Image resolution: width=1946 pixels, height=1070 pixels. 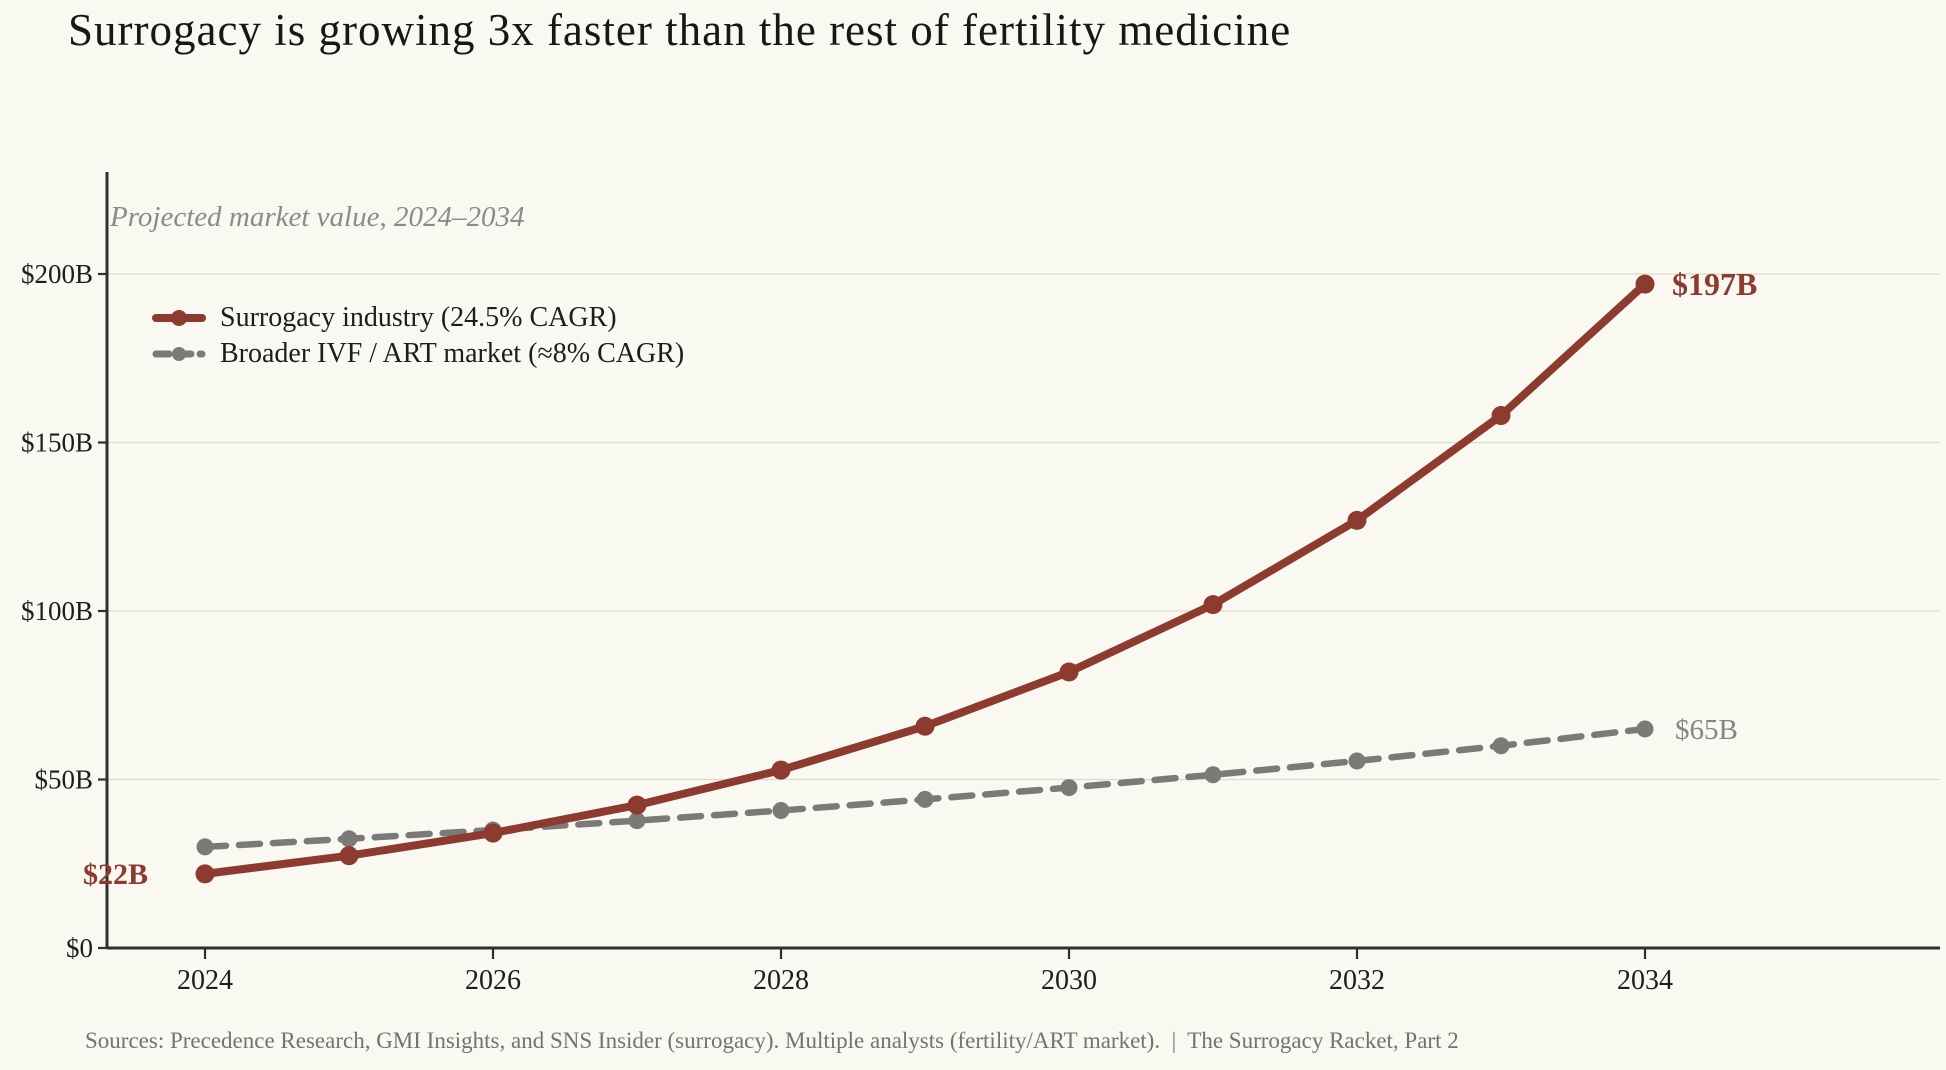 I want to click on chart-subtitle: Projected market value, 2024–2034, so click(x=316, y=217).